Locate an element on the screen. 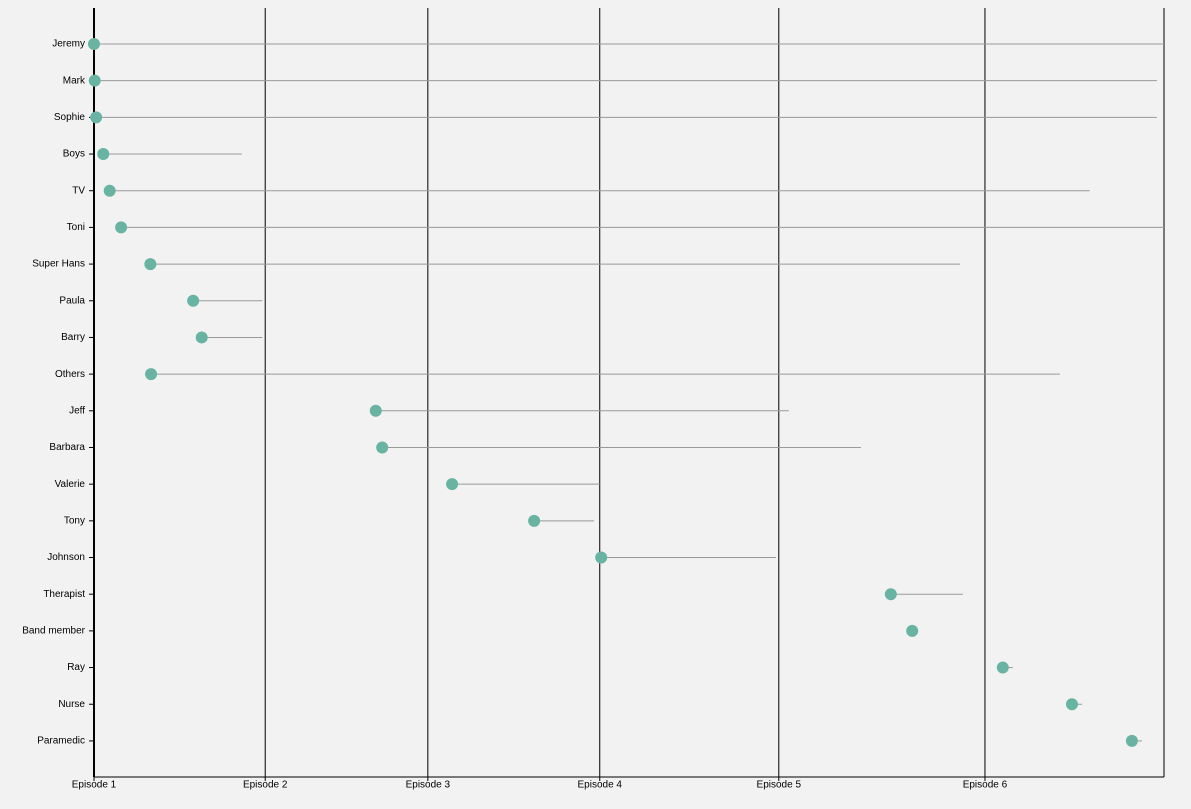  y-tick-label: Boys is located at coordinates (74, 154).